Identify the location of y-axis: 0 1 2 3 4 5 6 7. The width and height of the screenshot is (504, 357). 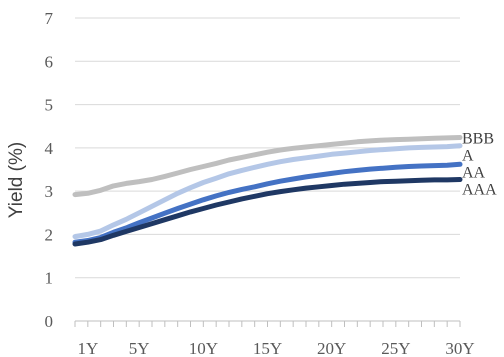
(49, 170).